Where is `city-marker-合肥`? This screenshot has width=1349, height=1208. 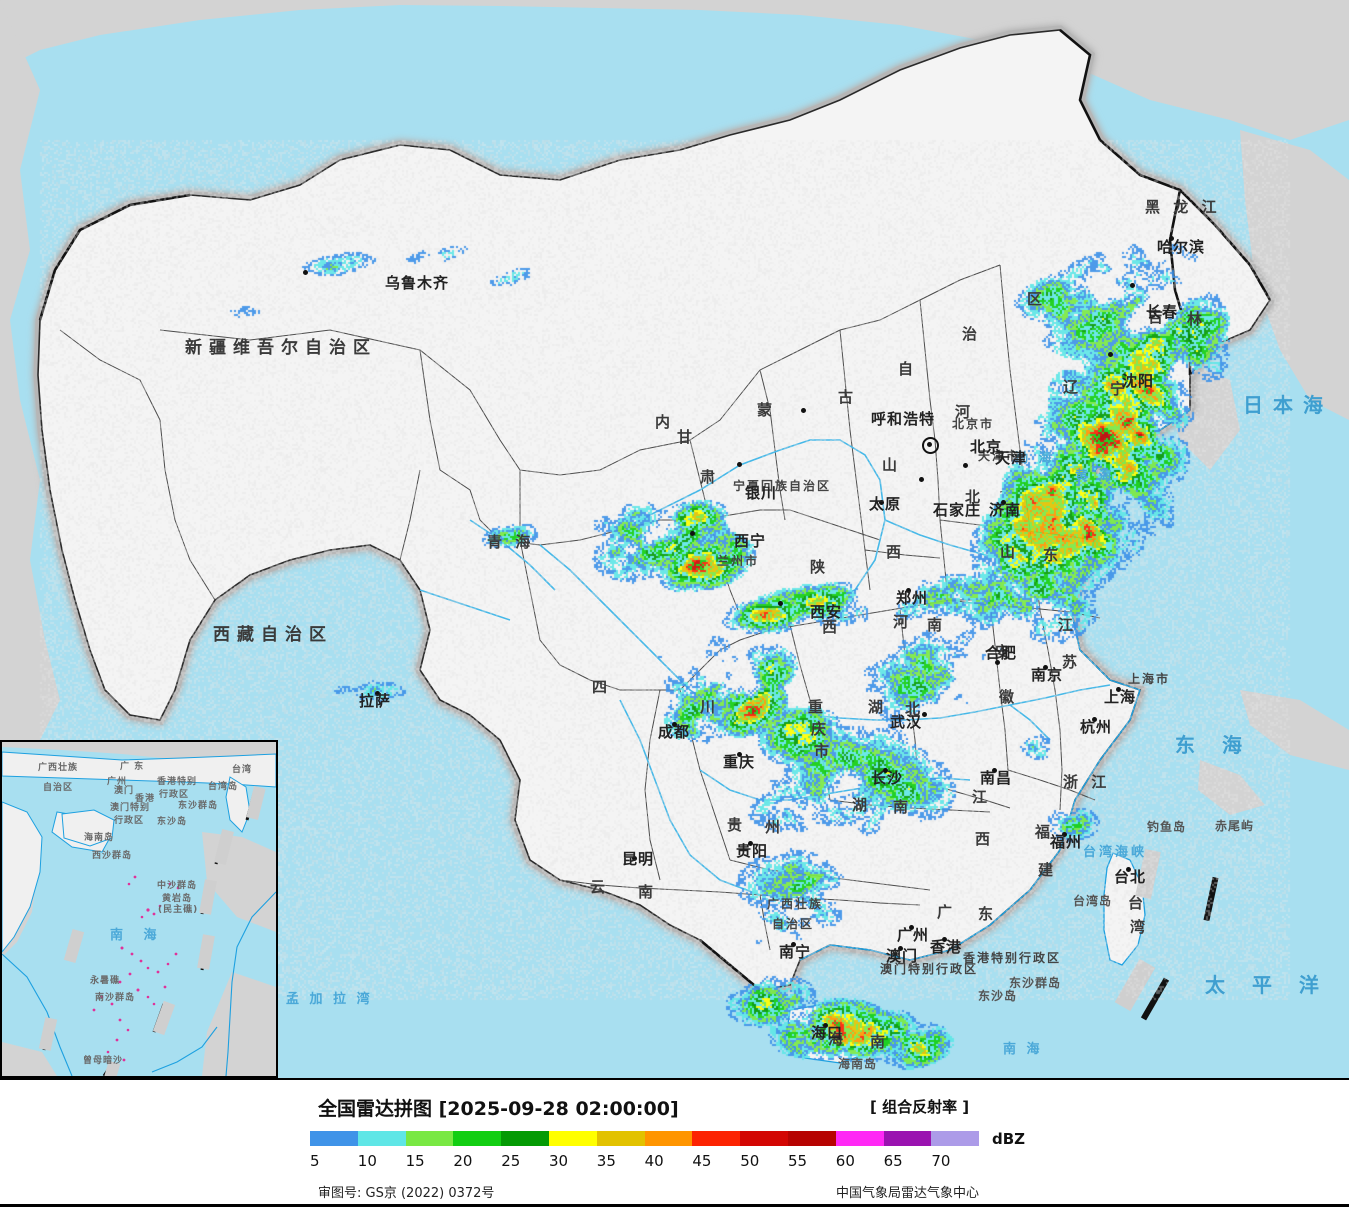 city-marker-合肥 is located at coordinates (997, 662).